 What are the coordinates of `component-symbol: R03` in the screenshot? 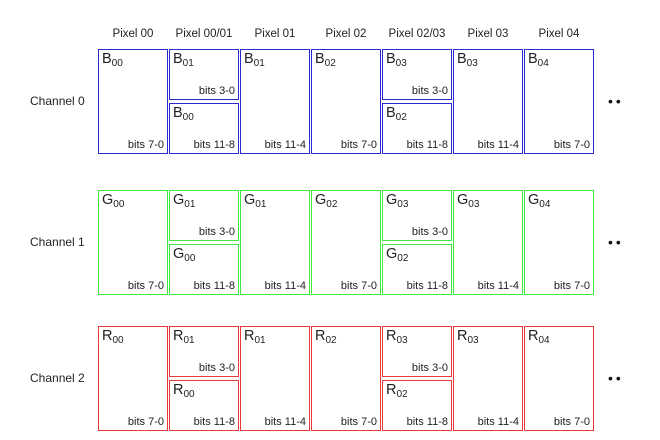 It's located at (397, 337).